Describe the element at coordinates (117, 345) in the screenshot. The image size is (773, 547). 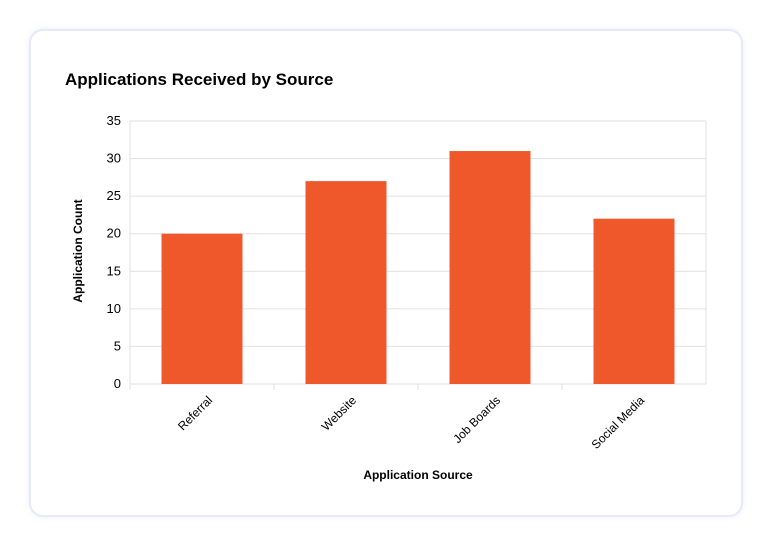
I see `y-tick-label: 5` at that location.